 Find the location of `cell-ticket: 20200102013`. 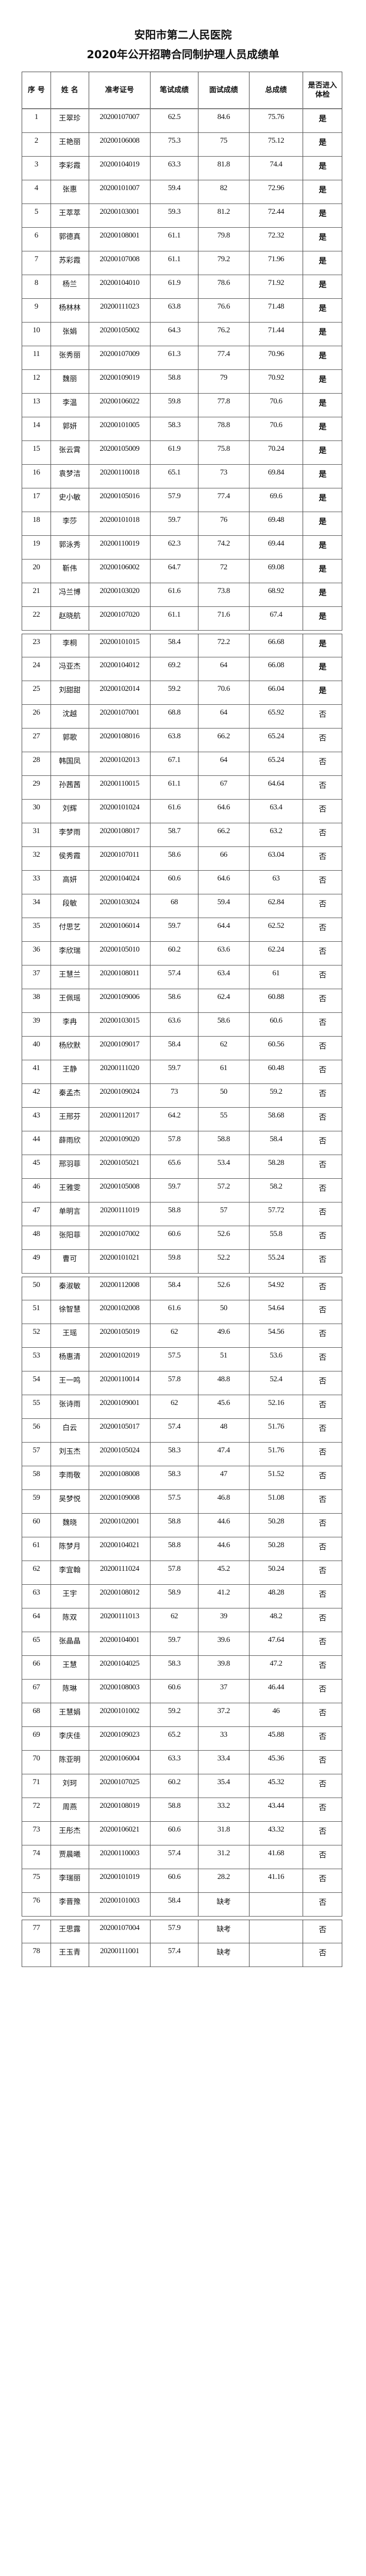

cell-ticket: 20200102013 is located at coordinates (120, 763).